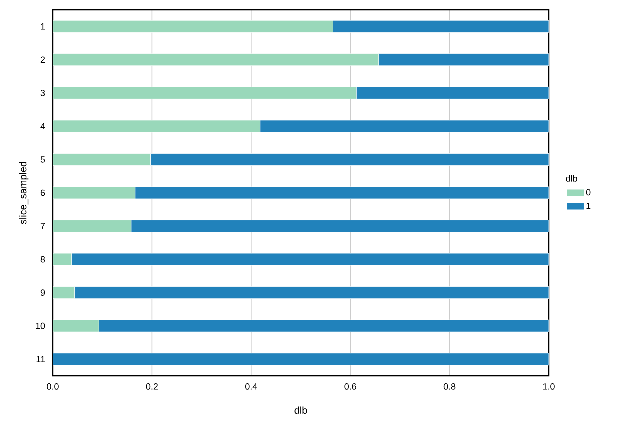 The height and width of the screenshot is (442, 625). What do you see at coordinates (588, 192) in the screenshot?
I see `legend-label: 0` at bounding box center [588, 192].